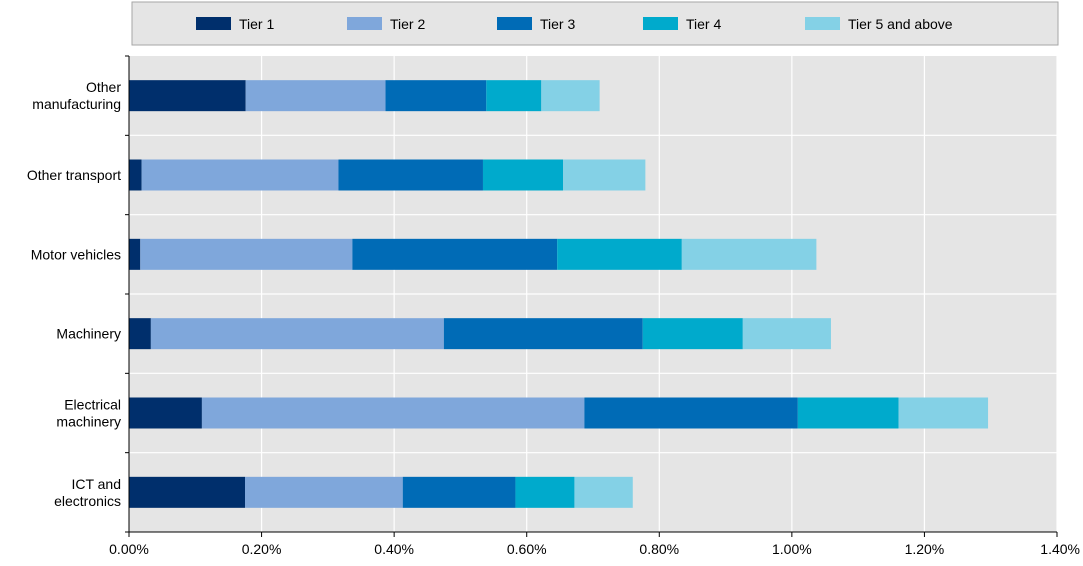 This screenshot has width=1083, height=566. Describe the element at coordinates (76, 254) in the screenshot. I see `category-label: Motor vehicles` at that location.